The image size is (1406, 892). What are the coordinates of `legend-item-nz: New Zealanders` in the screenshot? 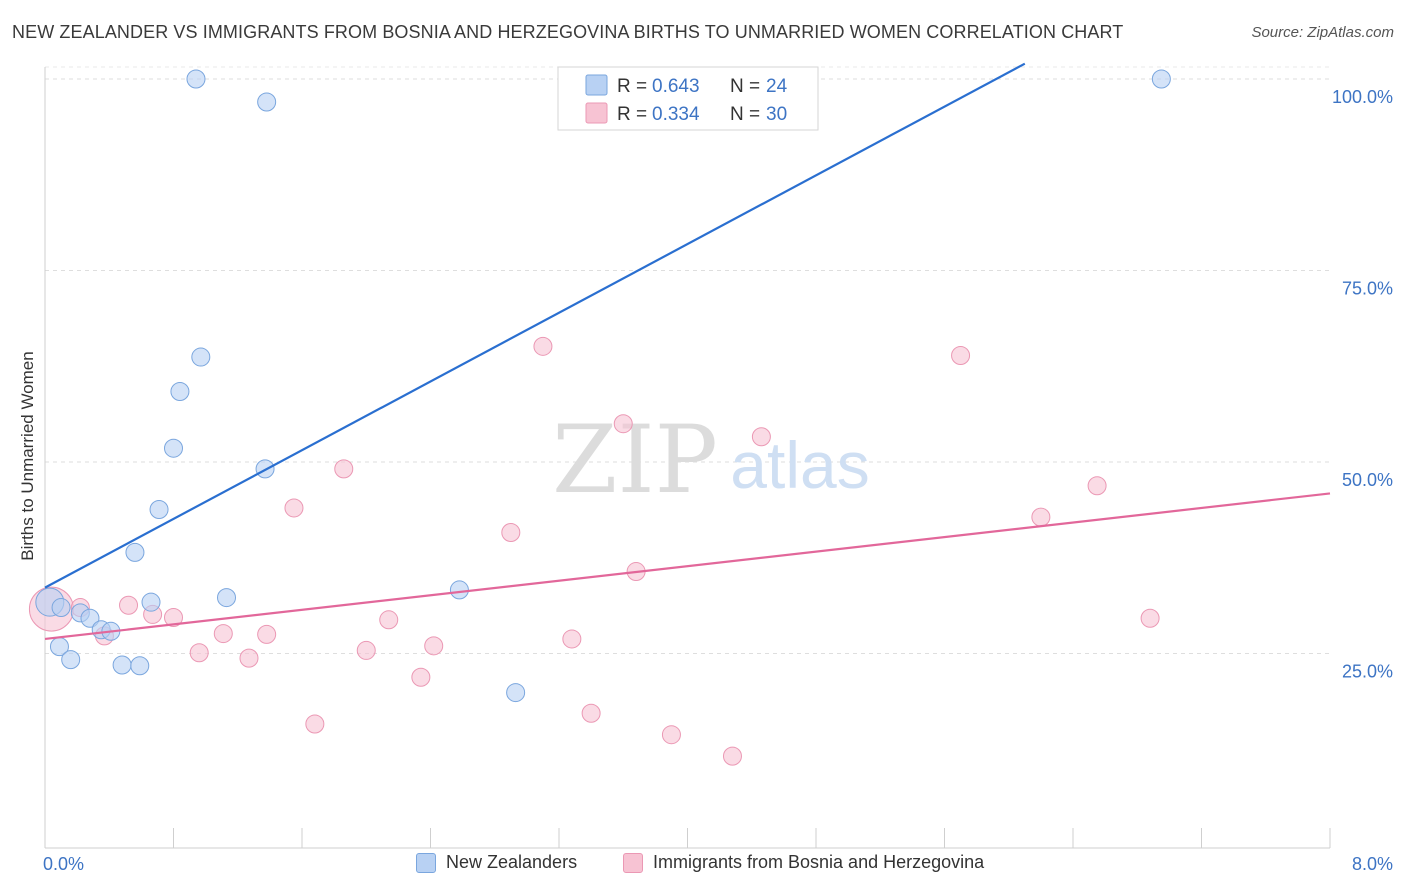 It's located at (496, 862).